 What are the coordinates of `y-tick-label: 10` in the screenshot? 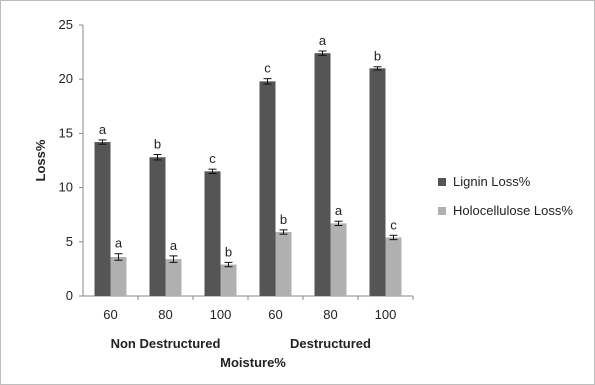 It's located at (66, 187).